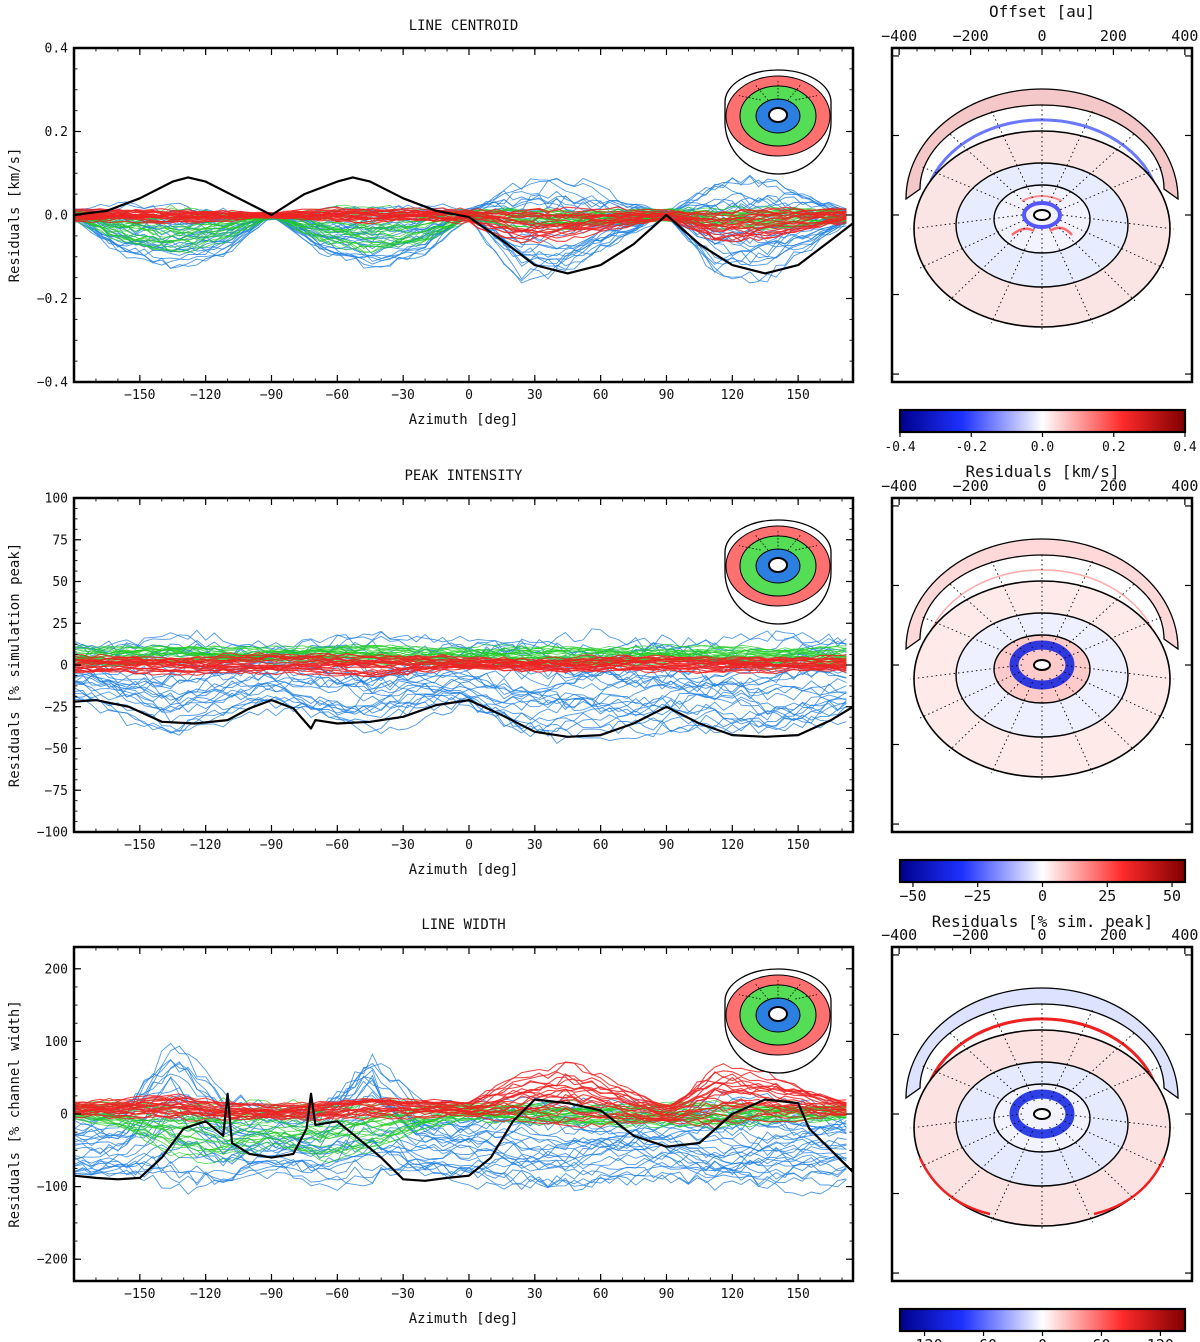  What do you see at coordinates (899, 447) in the screenshot?
I see `colorbar-tick-label: -0.4` at bounding box center [899, 447].